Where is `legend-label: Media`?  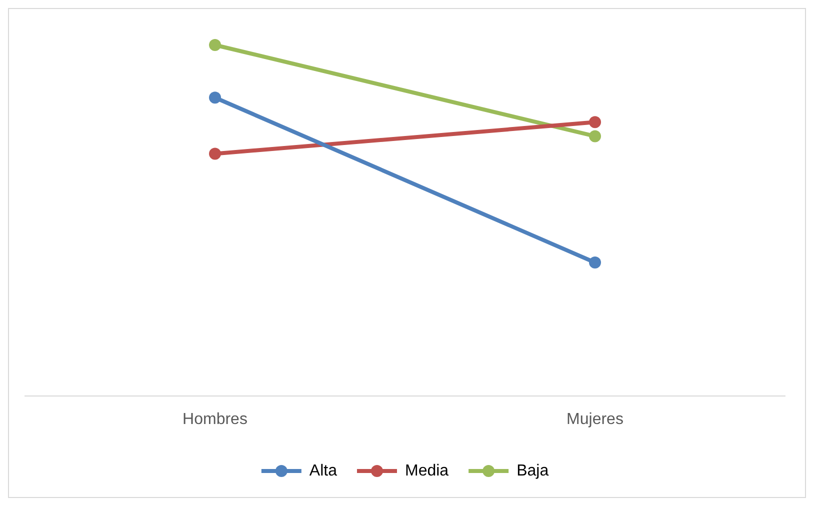 legend-label: Media is located at coordinates (426, 471).